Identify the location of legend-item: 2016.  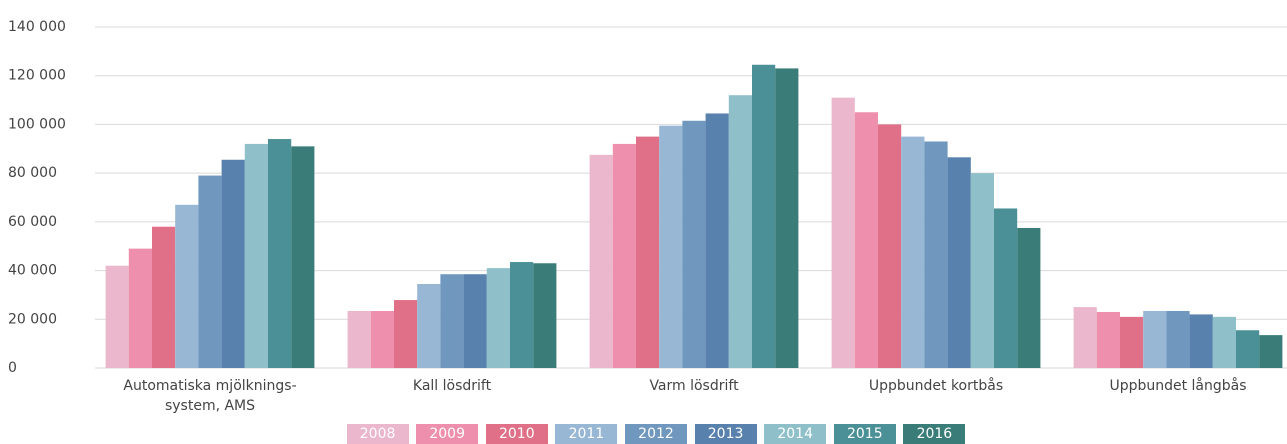
(934, 434).